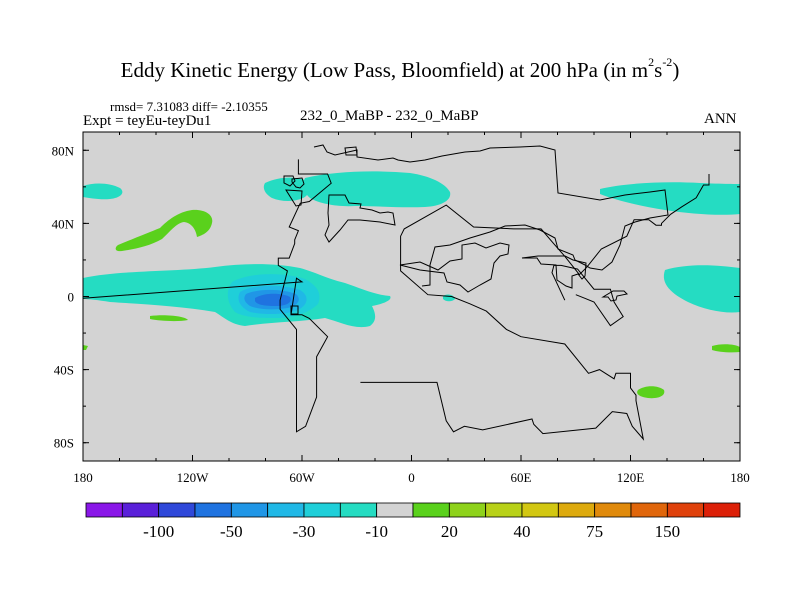 The image size is (800, 600). What do you see at coordinates (64, 443) in the screenshot?
I see `y-tick-label: 80S` at bounding box center [64, 443].